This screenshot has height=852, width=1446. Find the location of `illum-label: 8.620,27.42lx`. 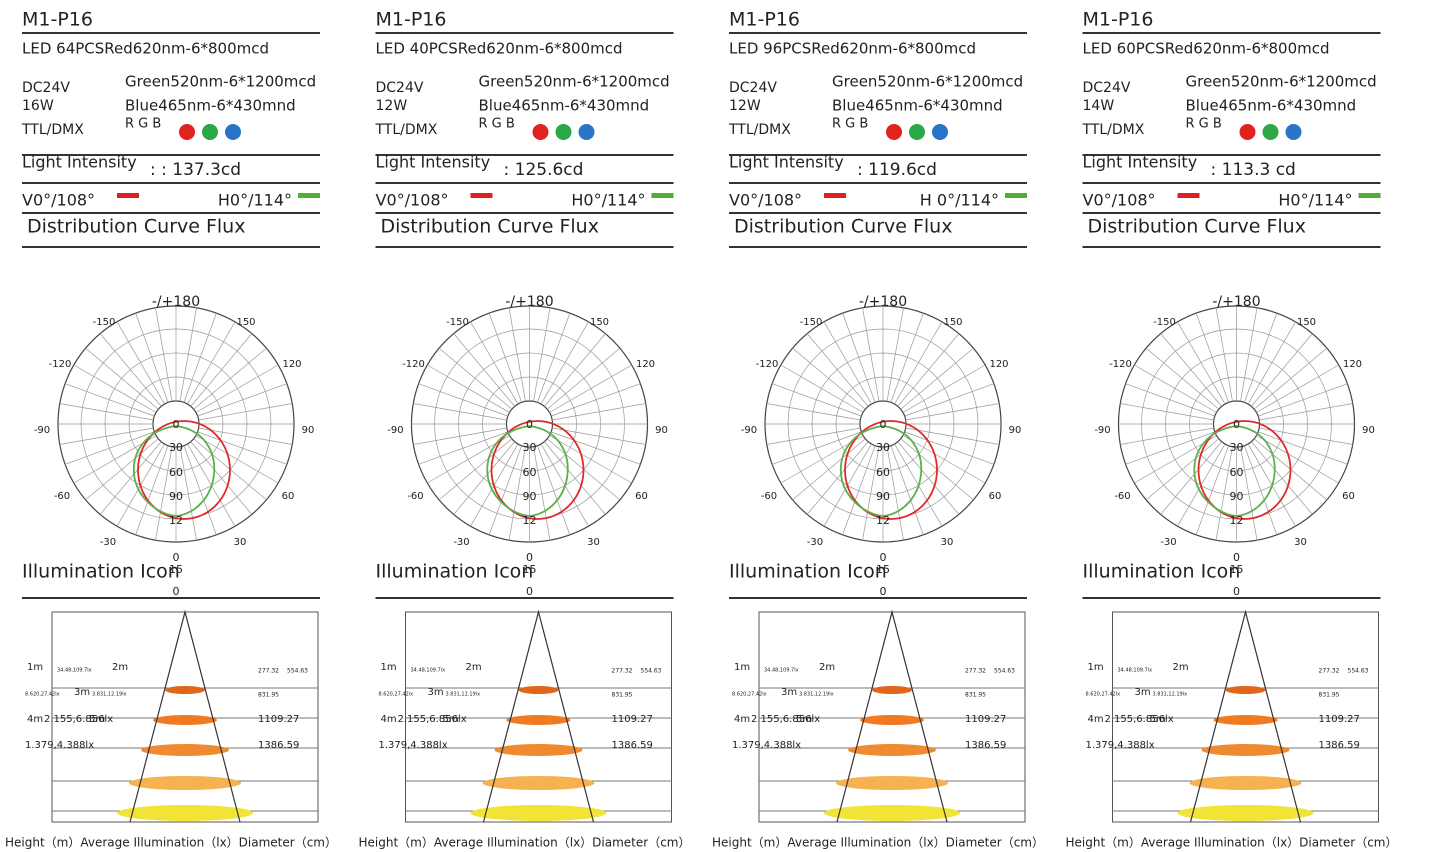

illum-label: 8.620,27.42lx is located at coordinates (42, 695).